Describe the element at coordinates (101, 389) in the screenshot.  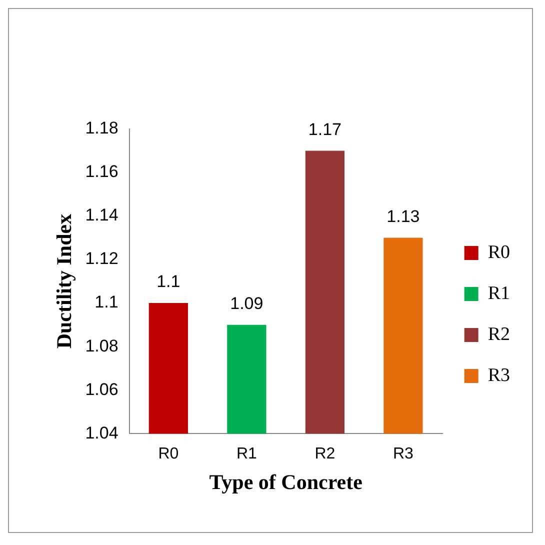
I see `y-tick-label: 1.06` at that location.